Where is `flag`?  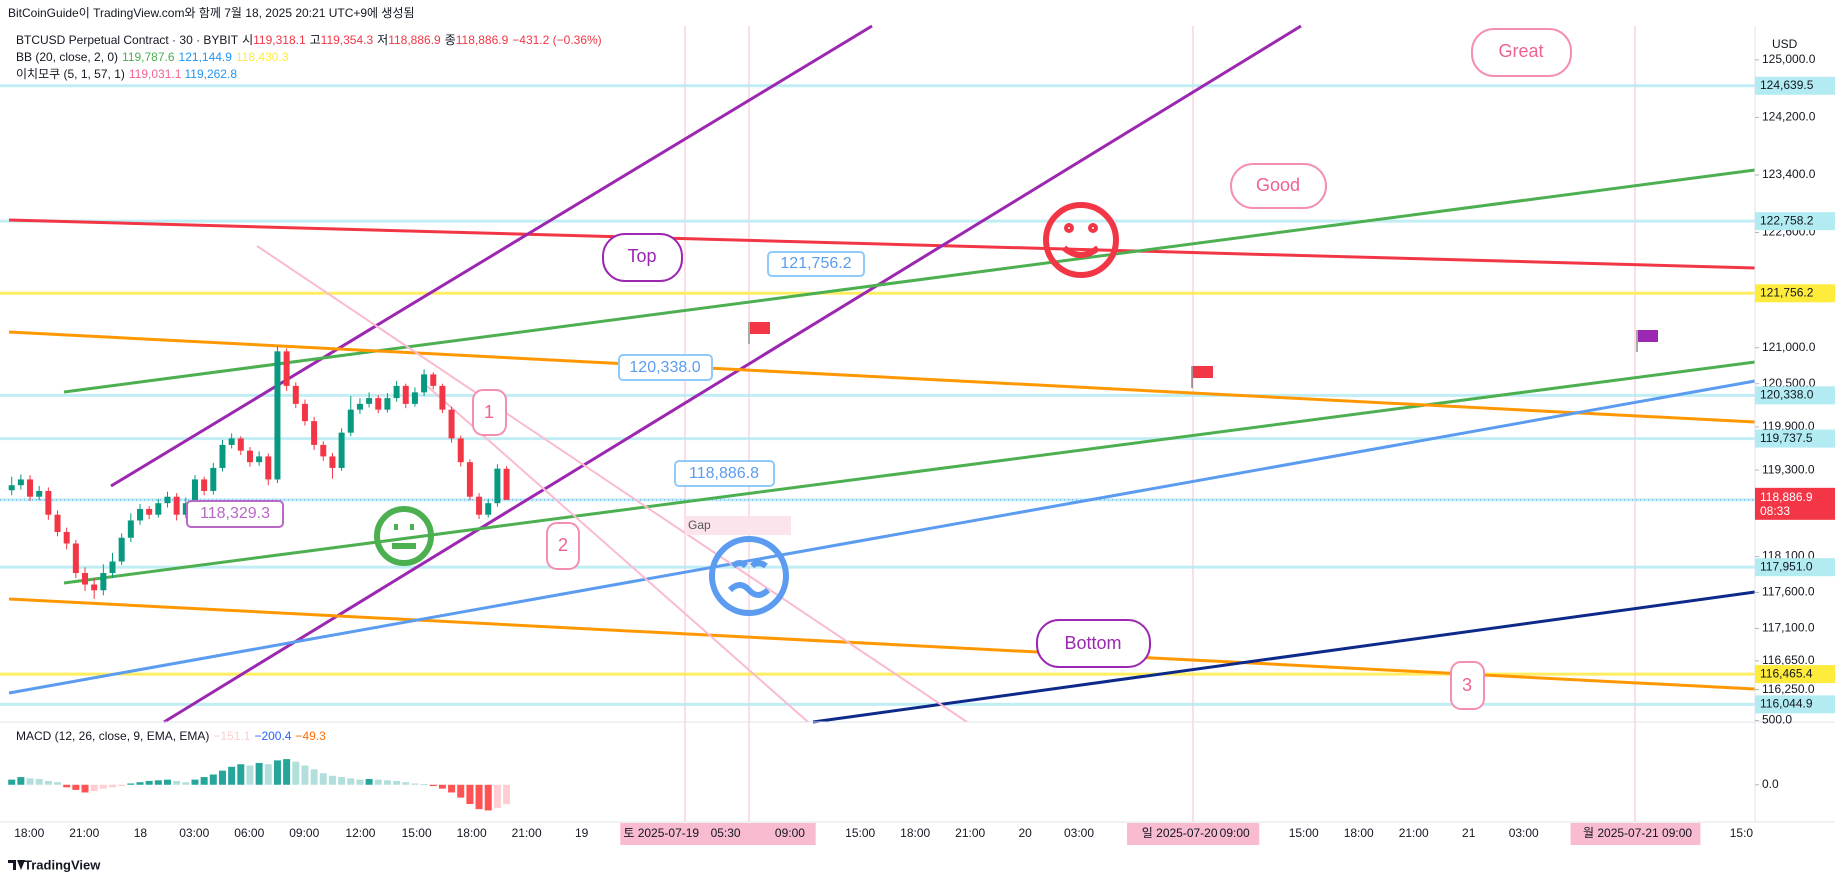
flag is located at coordinates (1648, 336).